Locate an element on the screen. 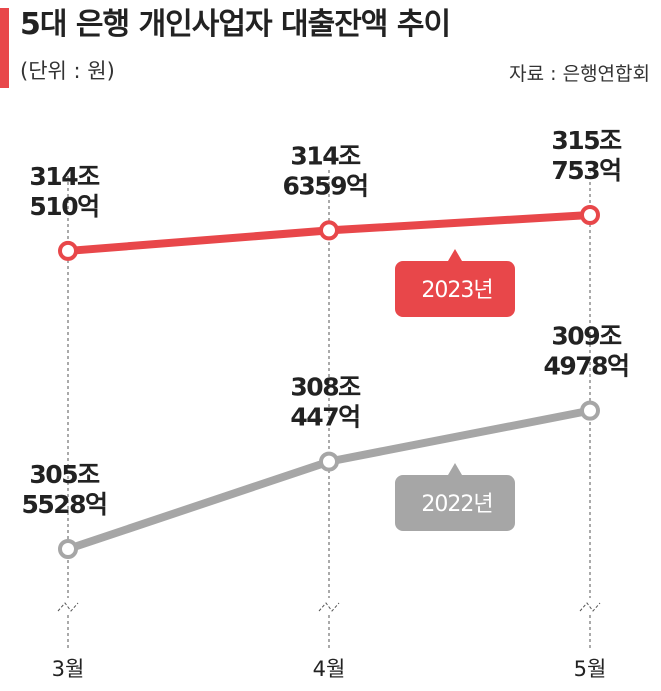 Image resolution: width=661 pixels, height=691 pixels. value-label: 314조 510억 is located at coordinates (64, 191).